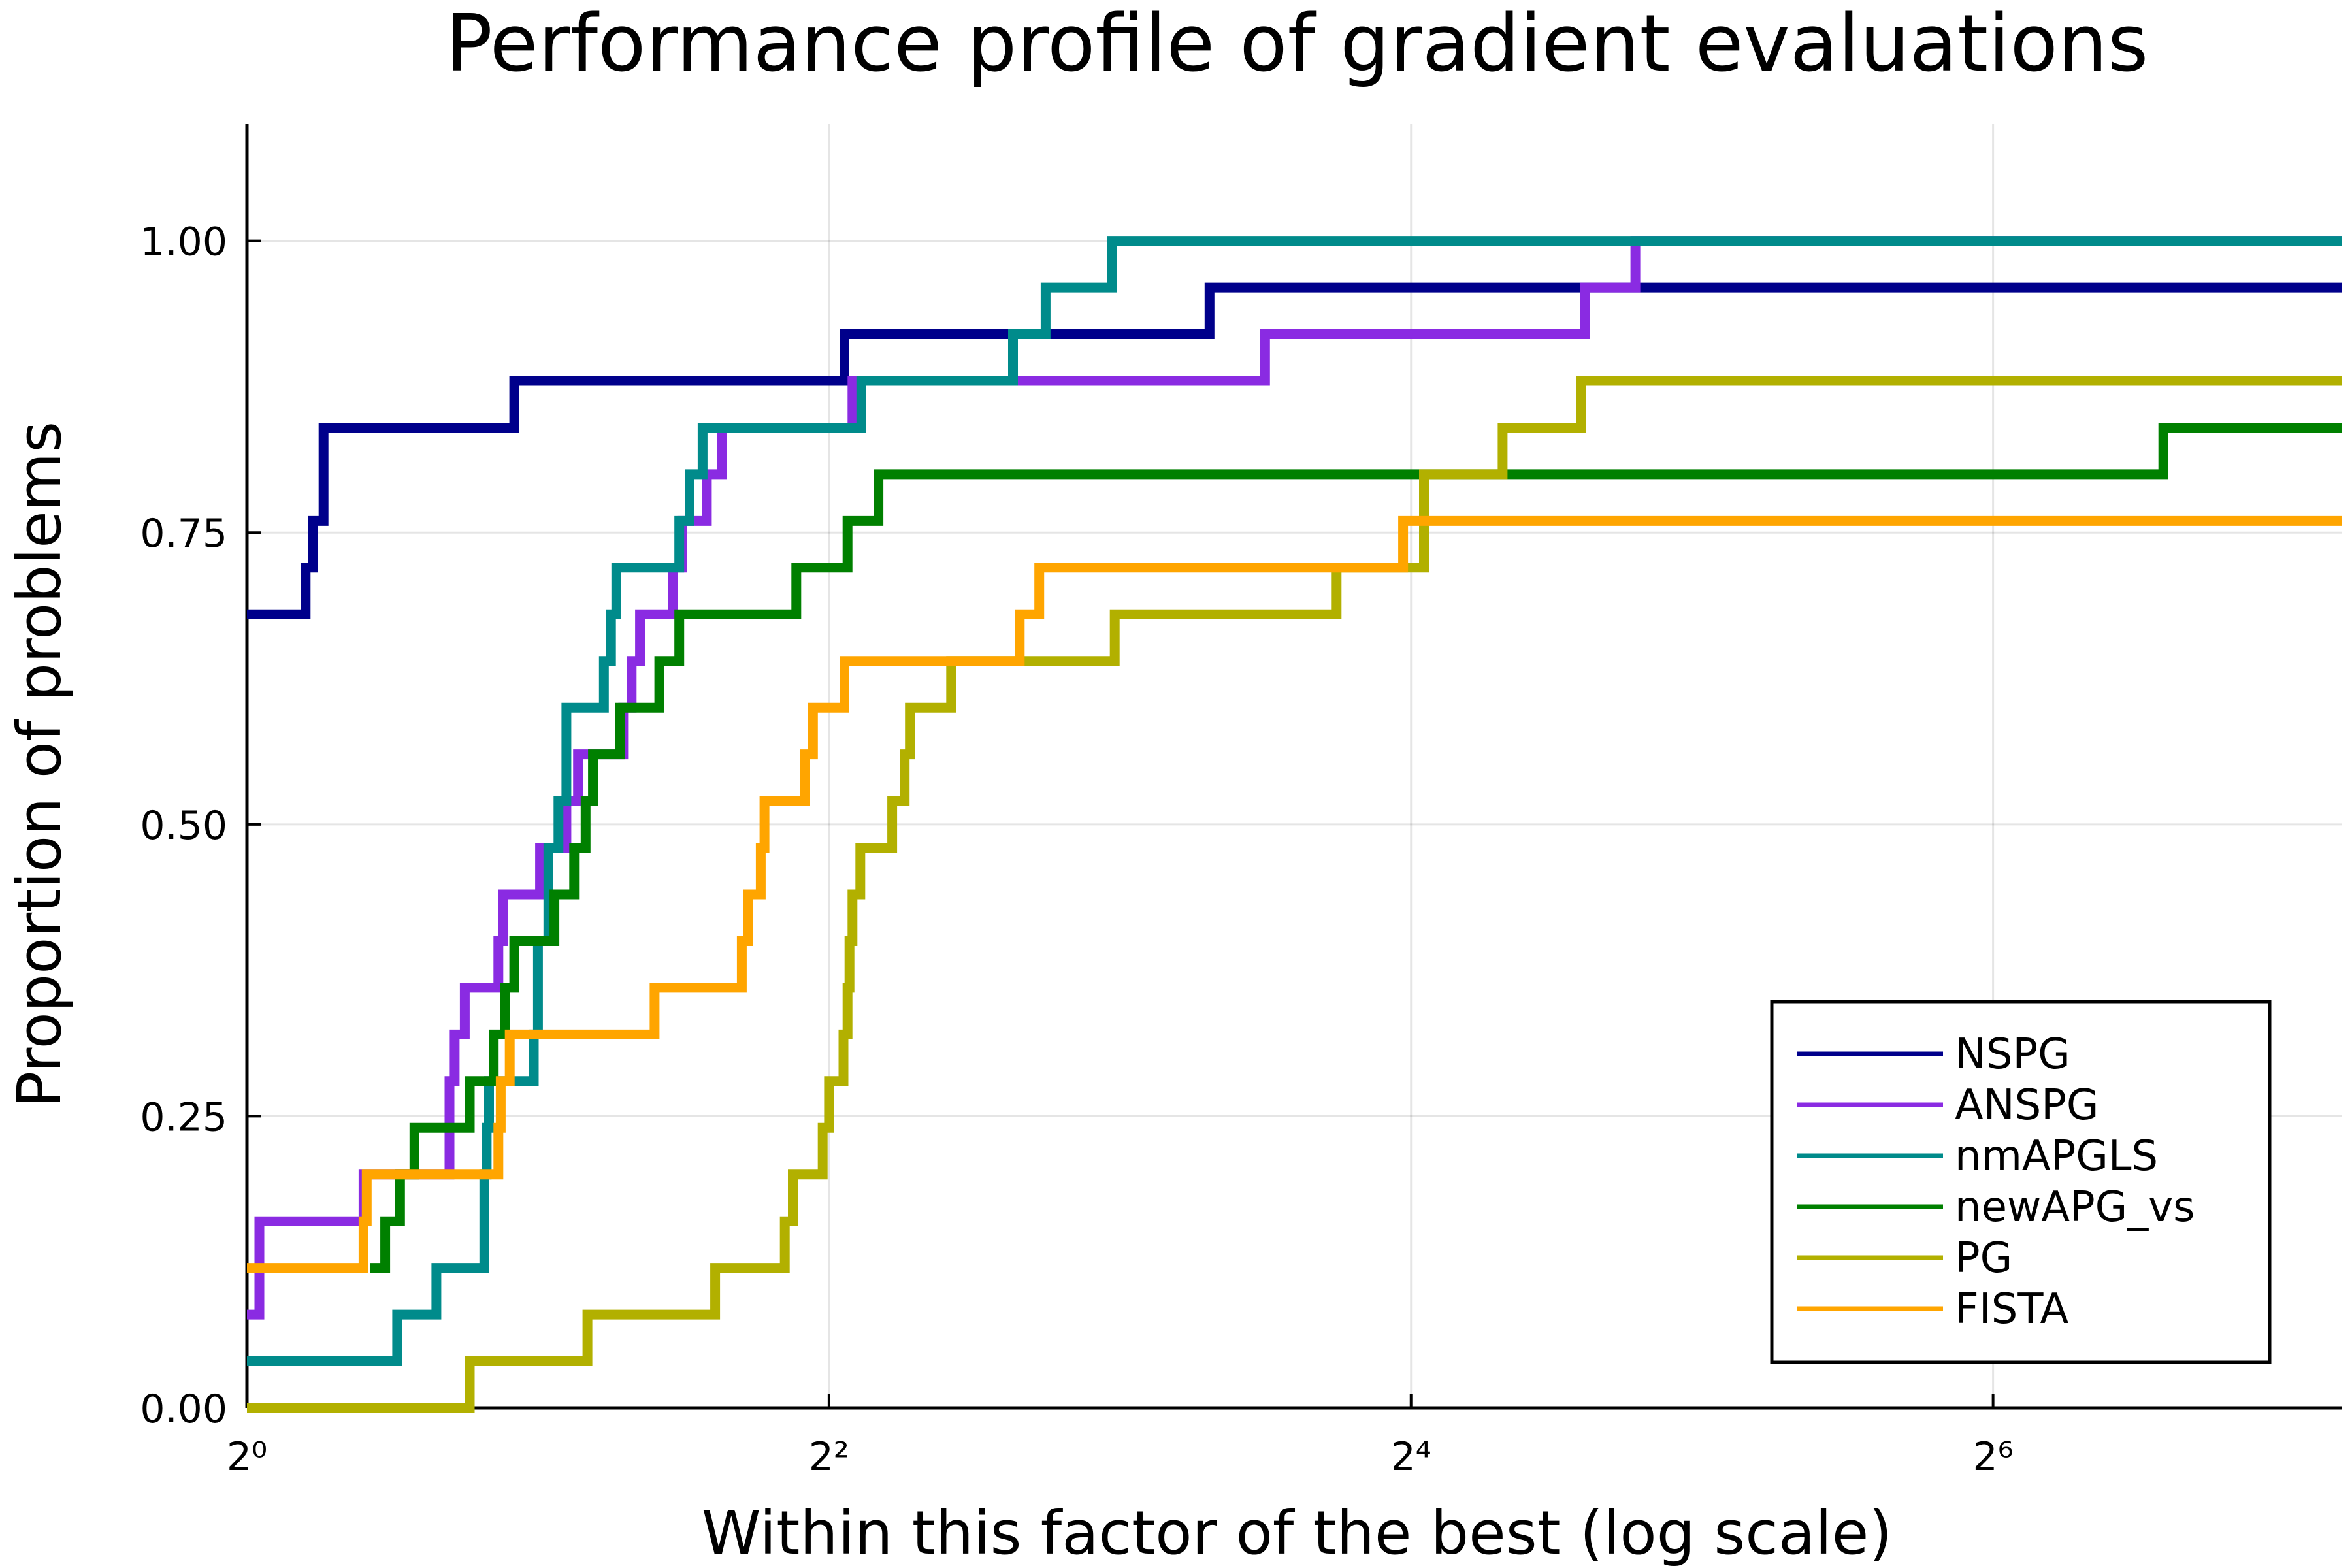 The height and width of the screenshot is (1568, 2352). What do you see at coordinates (829, 1457) in the screenshot?
I see `x-tick-label: 2²` at bounding box center [829, 1457].